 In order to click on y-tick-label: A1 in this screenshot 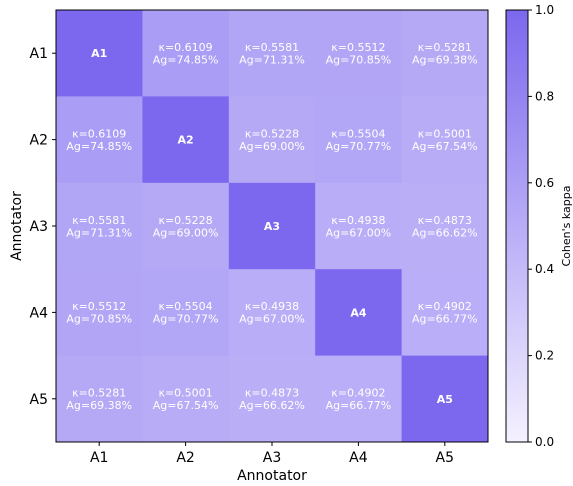, I will do `click(39, 54)`.